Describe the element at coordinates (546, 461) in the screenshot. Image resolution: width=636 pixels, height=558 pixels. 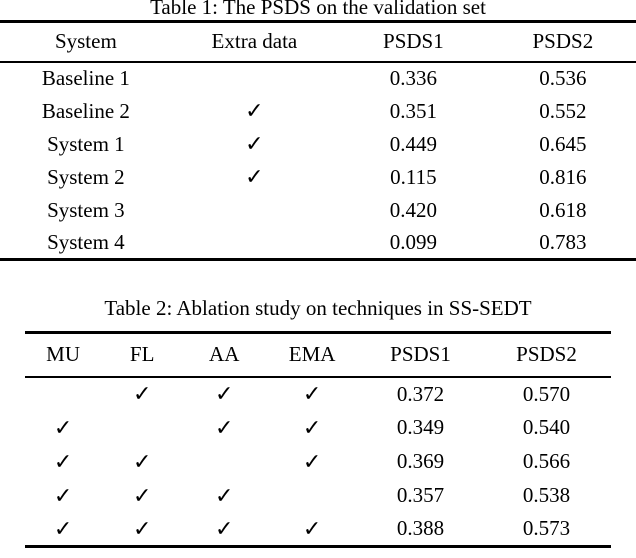
I see `psds2-cell: 0.566` at that location.